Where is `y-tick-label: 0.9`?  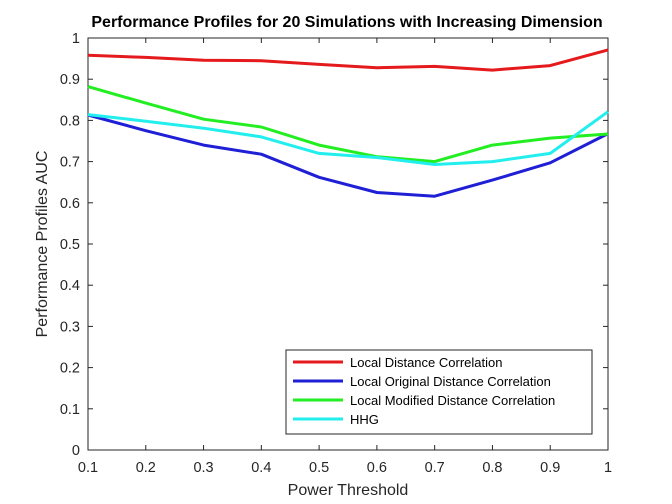 y-tick-label: 0.9 is located at coordinates (70, 80).